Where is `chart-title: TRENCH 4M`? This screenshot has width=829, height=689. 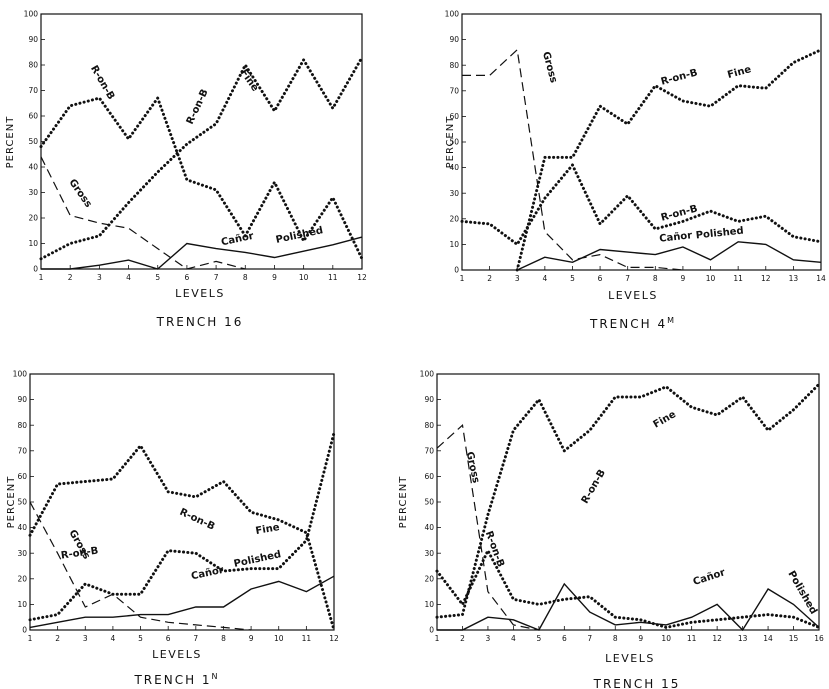 chart-title: TRENCH 4M is located at coordinates (632, 323).